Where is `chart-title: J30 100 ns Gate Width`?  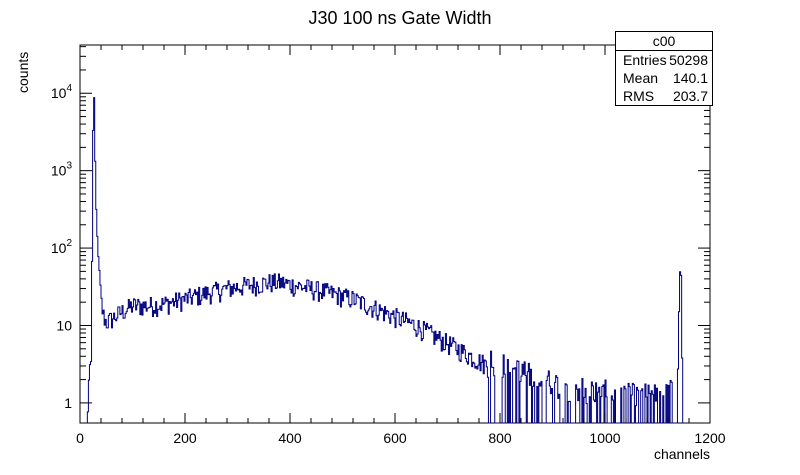 chart-title: J30 100 ns Gate Width is located at coordinates (399, 18).